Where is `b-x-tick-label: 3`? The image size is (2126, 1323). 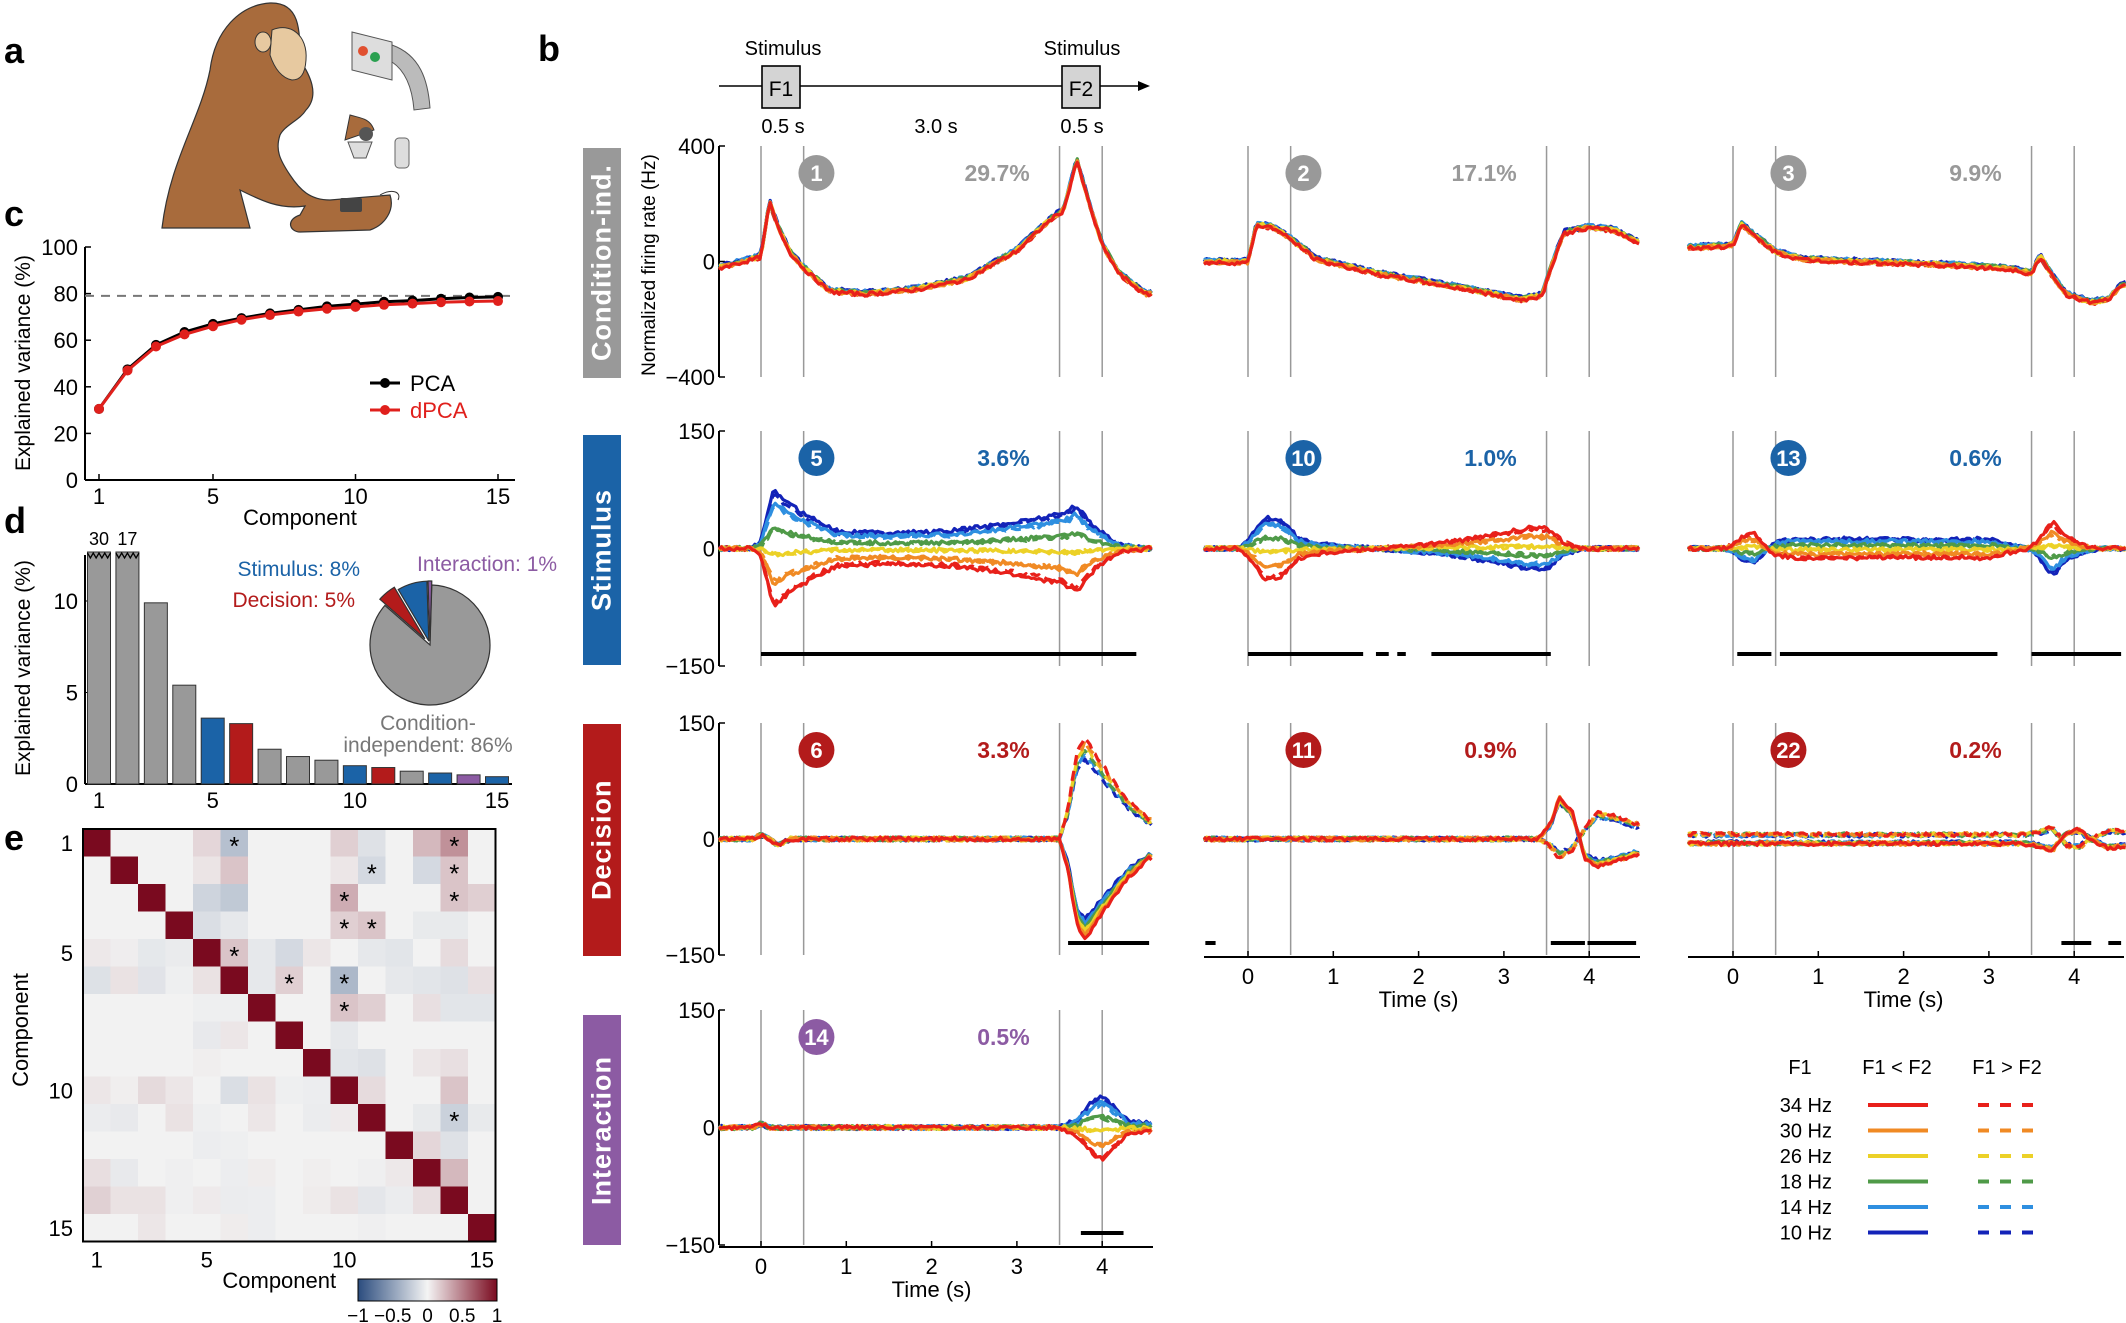
b-x-tick-label: 3 is located at coordinates (1504, 976).